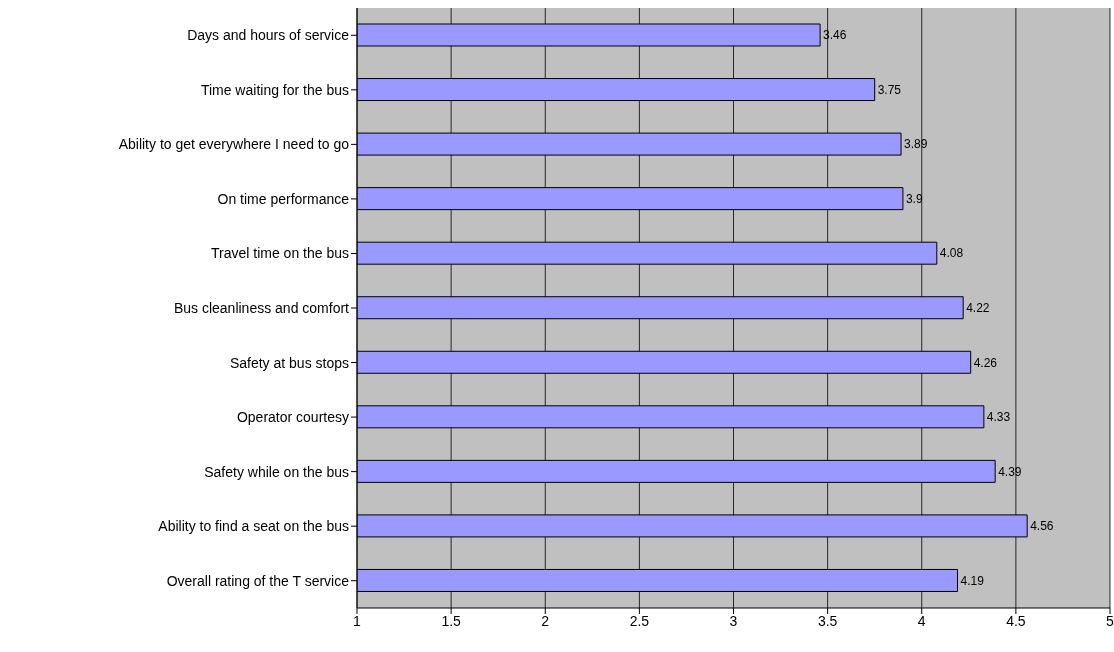  Describe the element at coordinates (1016, 620) in the screenshot. I see `x-tick-label: 4.5` at that location.